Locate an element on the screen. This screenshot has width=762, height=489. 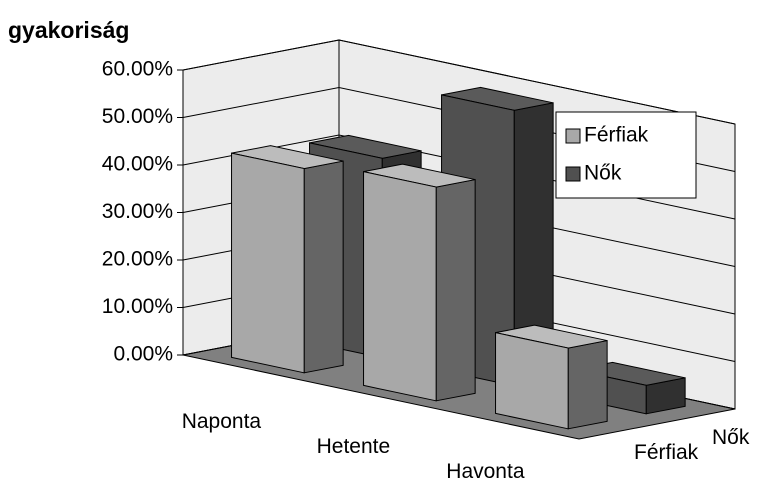
z-tick-label: Nők is located at coordinates (731, 437).